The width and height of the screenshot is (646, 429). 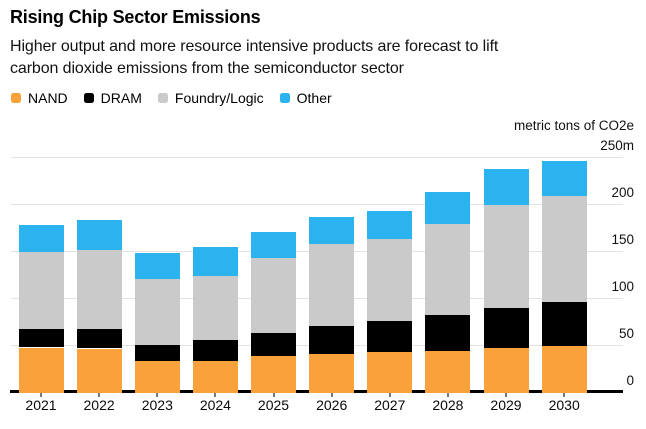 What do you see at coordinates (135, 17) in the screenshot?
I see `chart-title: Rising Chip Sector Emissions` at bounding box center [135, 17].